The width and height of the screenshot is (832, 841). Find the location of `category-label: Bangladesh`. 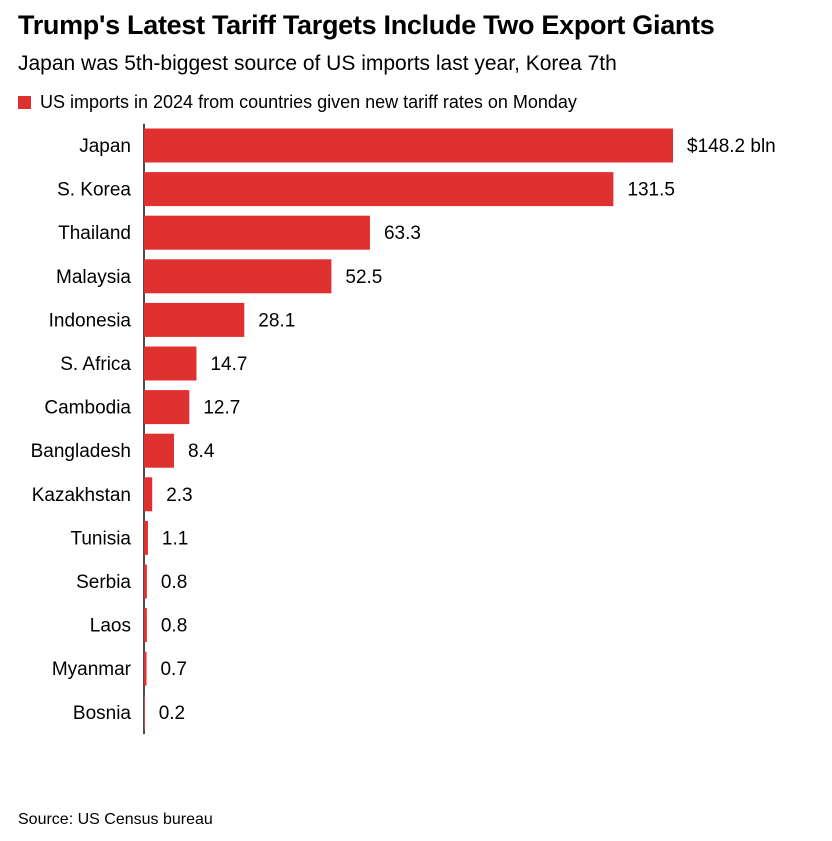

category-label: Bangladesh is located at coordinates (81, 451).